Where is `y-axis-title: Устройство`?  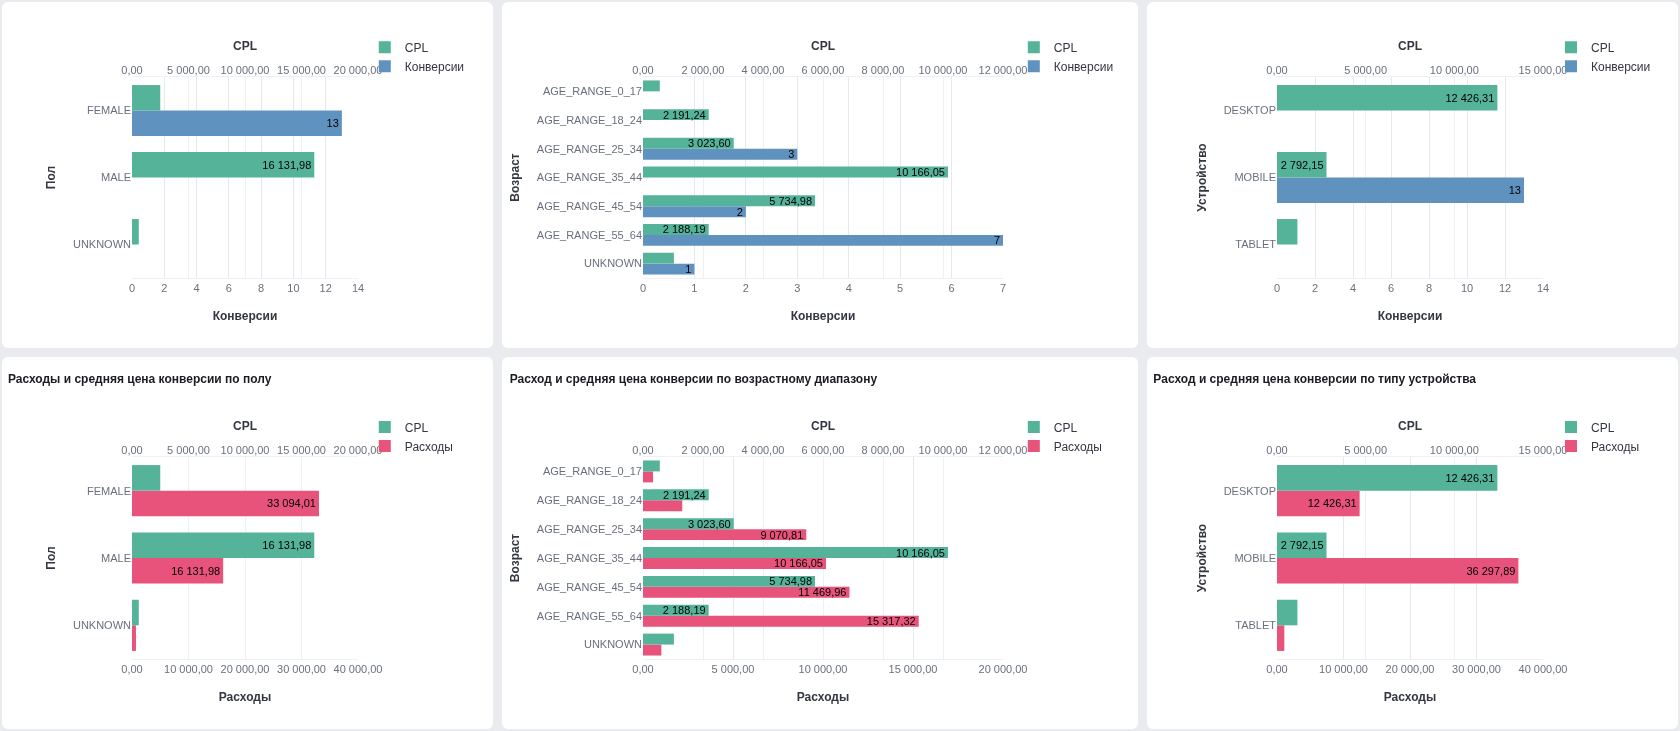 y-axis-title: Устройство is located at coordinates (1201, 558).